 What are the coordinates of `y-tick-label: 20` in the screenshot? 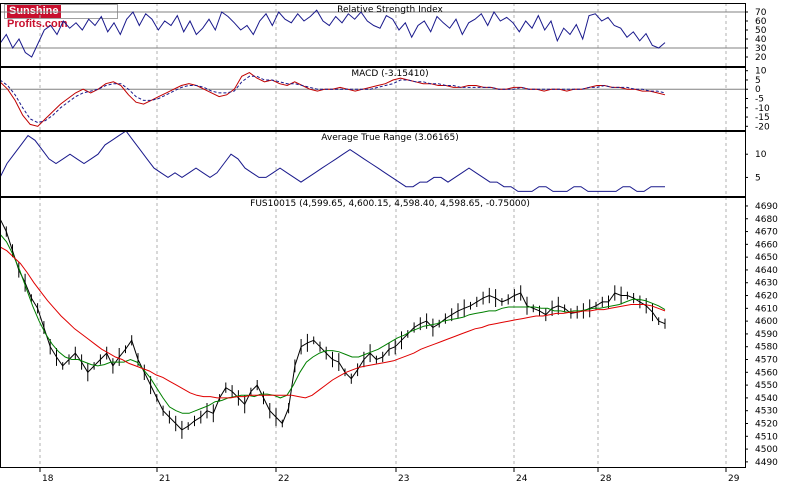 It's located at (761, 58).